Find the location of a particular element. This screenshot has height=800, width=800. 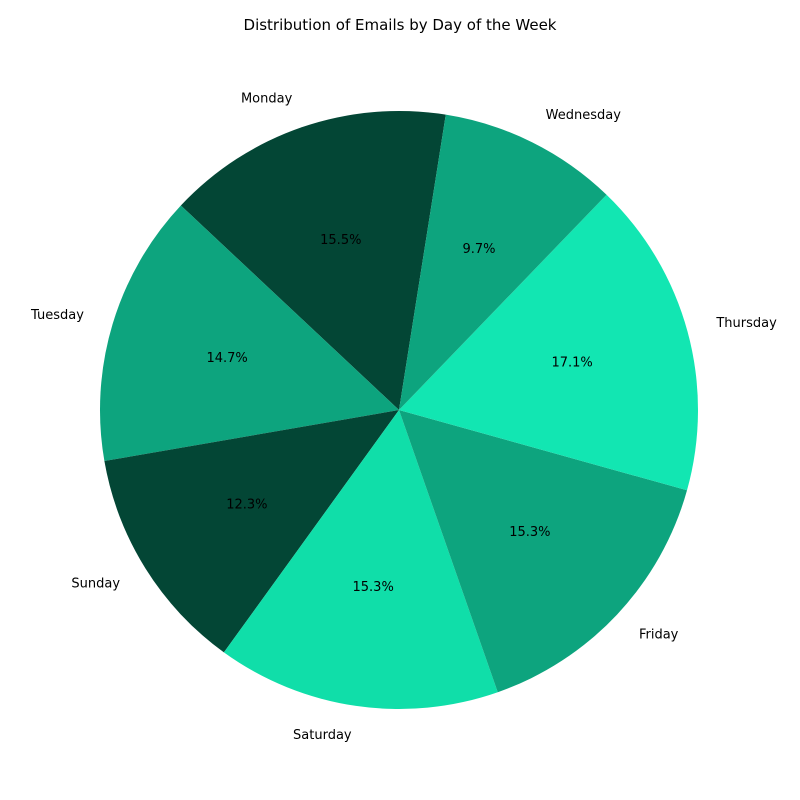

pie-slice-friday is located at coordinates (543, 551).